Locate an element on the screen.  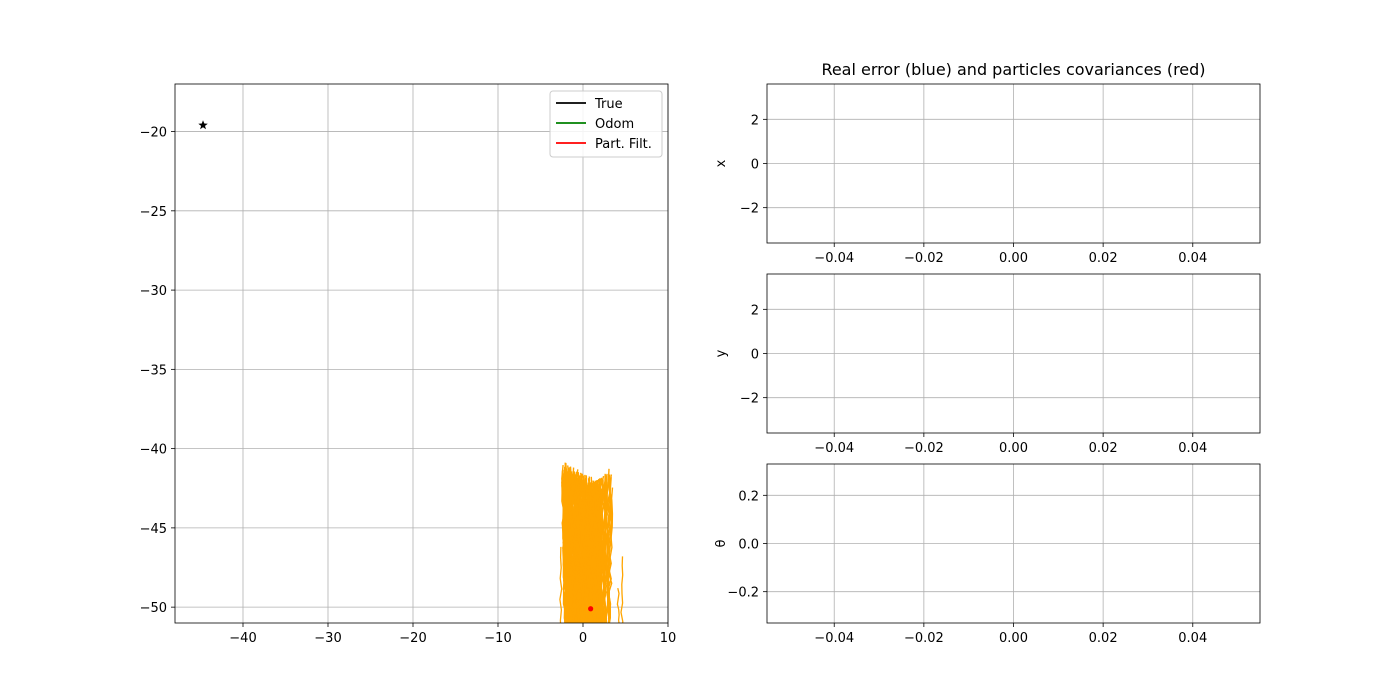
legend-label: True is located at coordinates (608, 104).